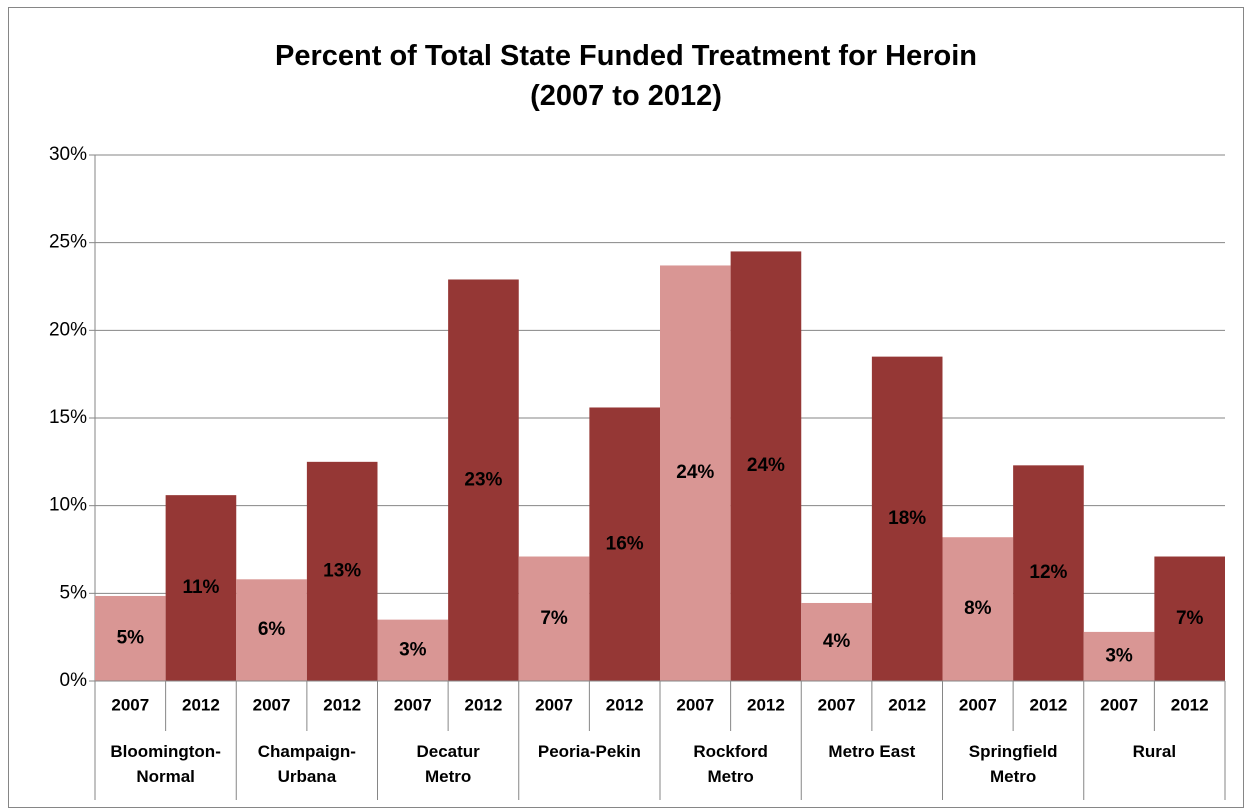 This screenshot has height=810, width=1252. Describe the element at coordinates (74, 592) in the screenshot. I see `y-tick-label: 5%` at that location.